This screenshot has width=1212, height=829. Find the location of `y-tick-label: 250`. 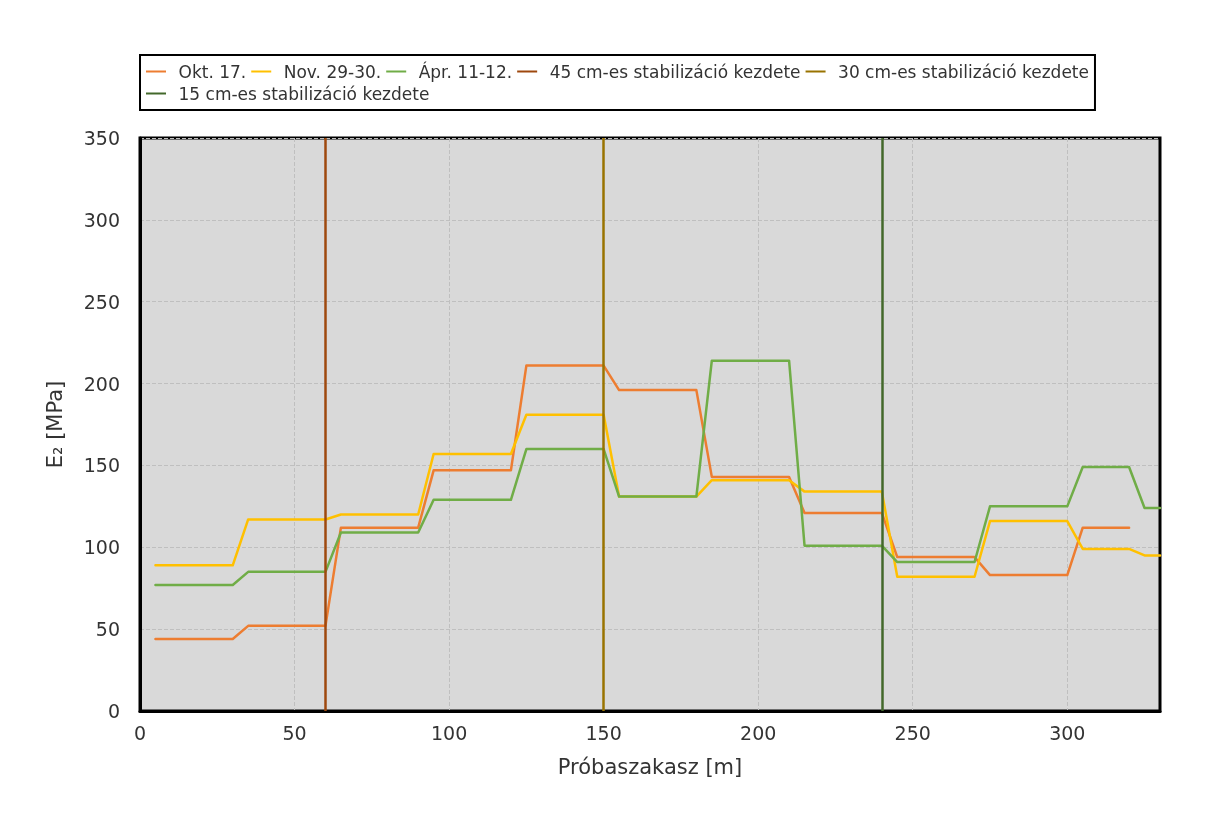

y-tick-label: 250 is located at coordinates (101, 301).